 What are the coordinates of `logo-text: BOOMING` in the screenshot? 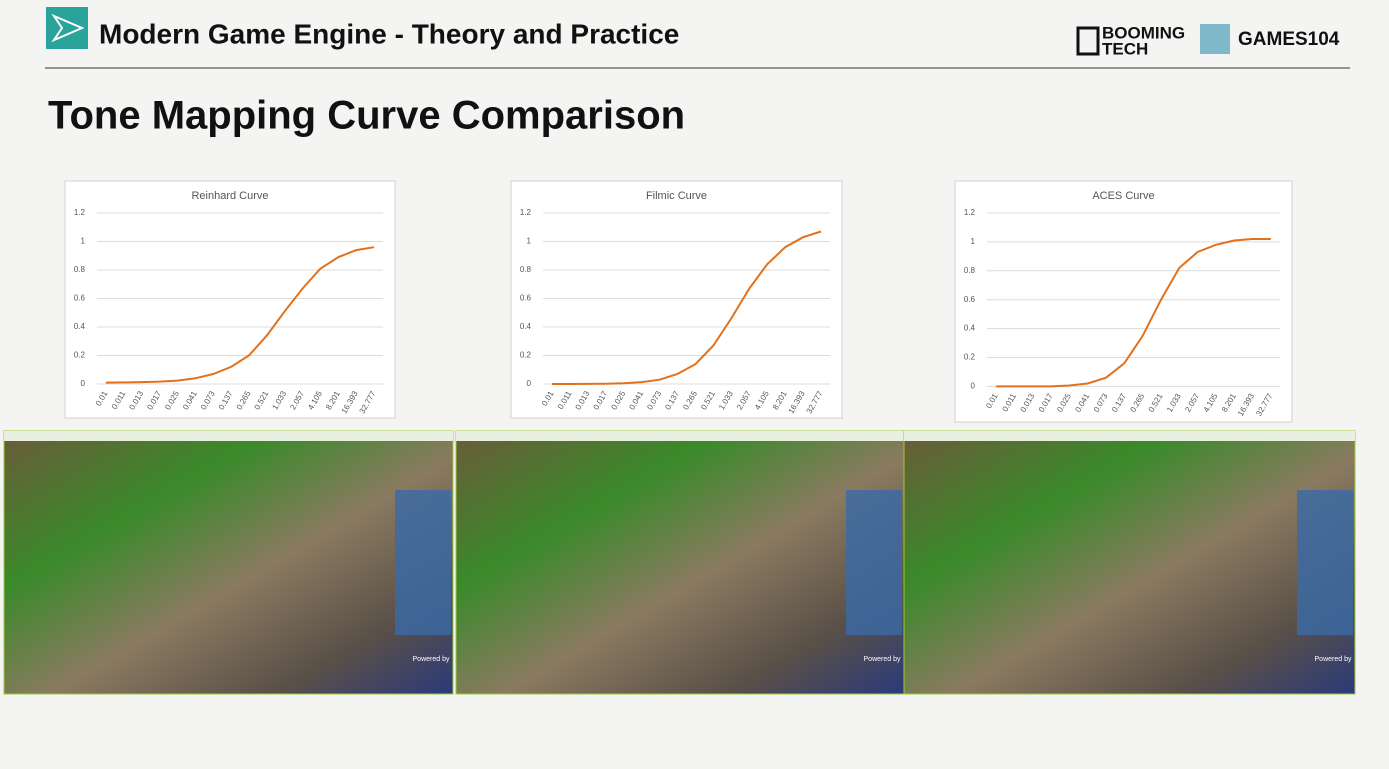 It's located at (1143, 32).